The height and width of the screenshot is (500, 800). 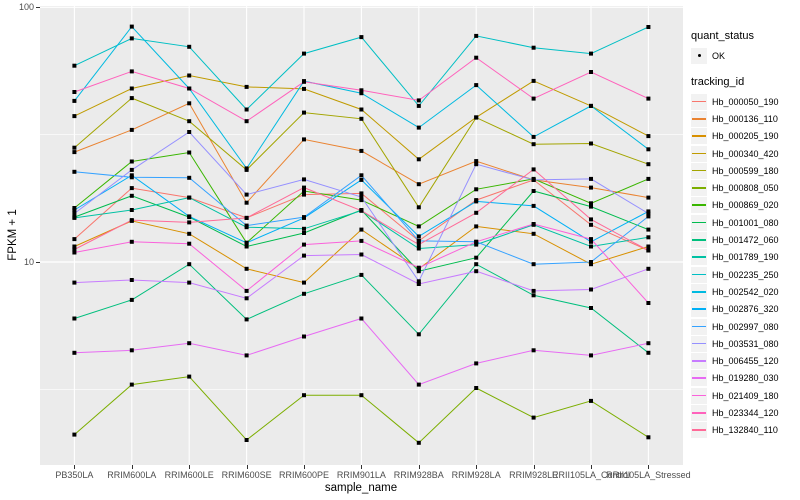 What do you see at coordinates (745, 222) in the screenshot?
I see `legend-item-Hb_001001_080: Hb_001001_080` at bounding box center [745, 222].